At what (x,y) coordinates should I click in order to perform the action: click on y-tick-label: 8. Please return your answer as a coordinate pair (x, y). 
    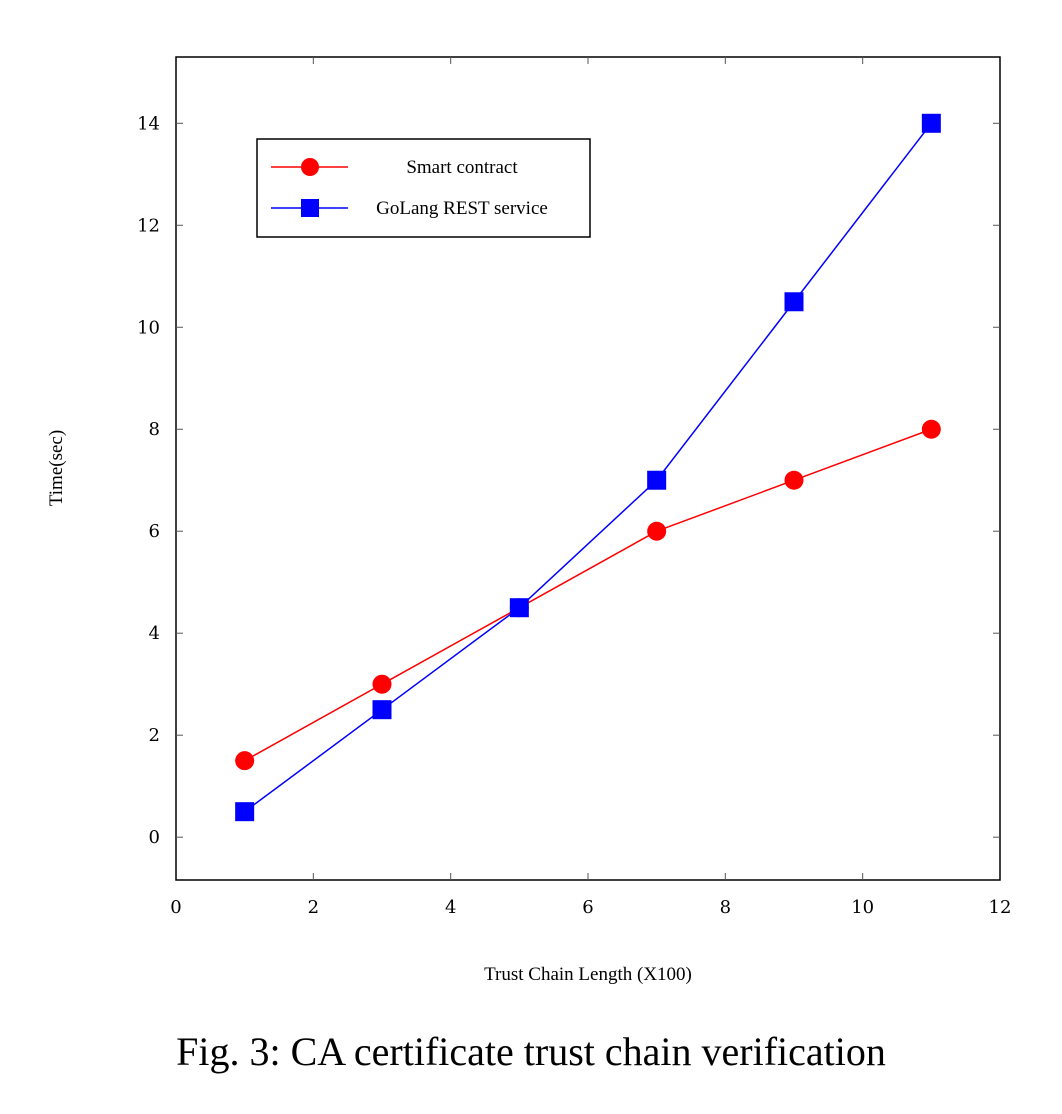
    Looking at the image, I should click on (154, 429).